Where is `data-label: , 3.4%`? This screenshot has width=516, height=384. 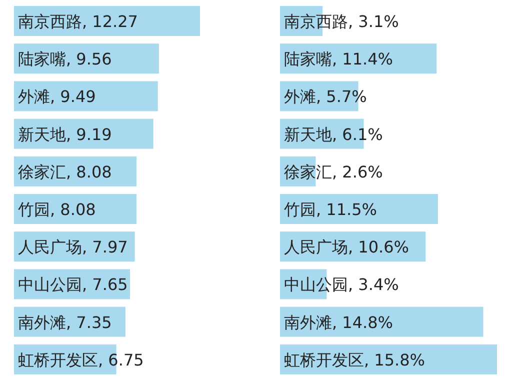
data-label: , 3.4% is located at coordinates (373, 284).